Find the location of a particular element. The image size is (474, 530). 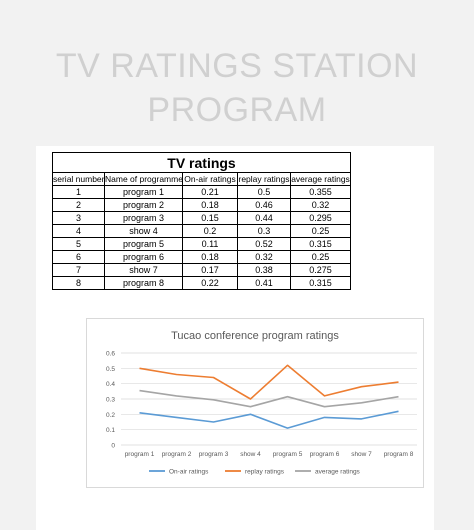

table-cell: 0.38 is located at coordinates (264, 270).